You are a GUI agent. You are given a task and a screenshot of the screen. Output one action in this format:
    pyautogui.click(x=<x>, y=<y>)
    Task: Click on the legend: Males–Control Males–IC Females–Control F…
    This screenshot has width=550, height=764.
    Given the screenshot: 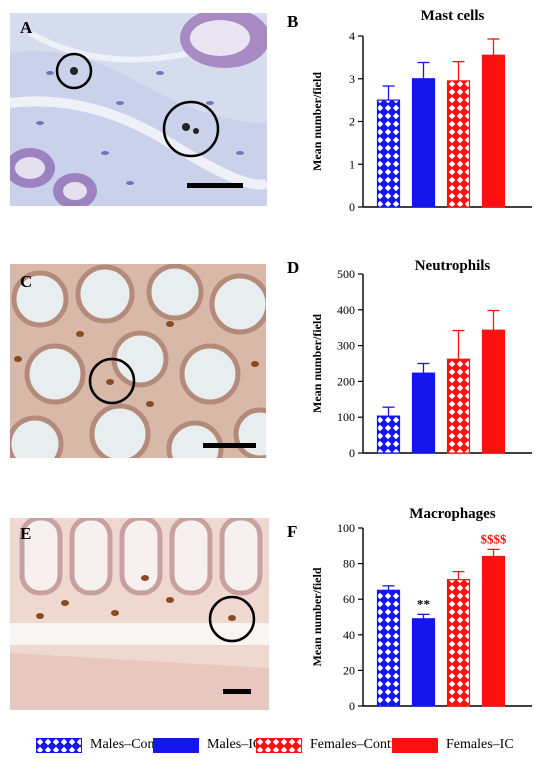 What is the action you would take?
    pyautogui.click(x=275, y=745)
    